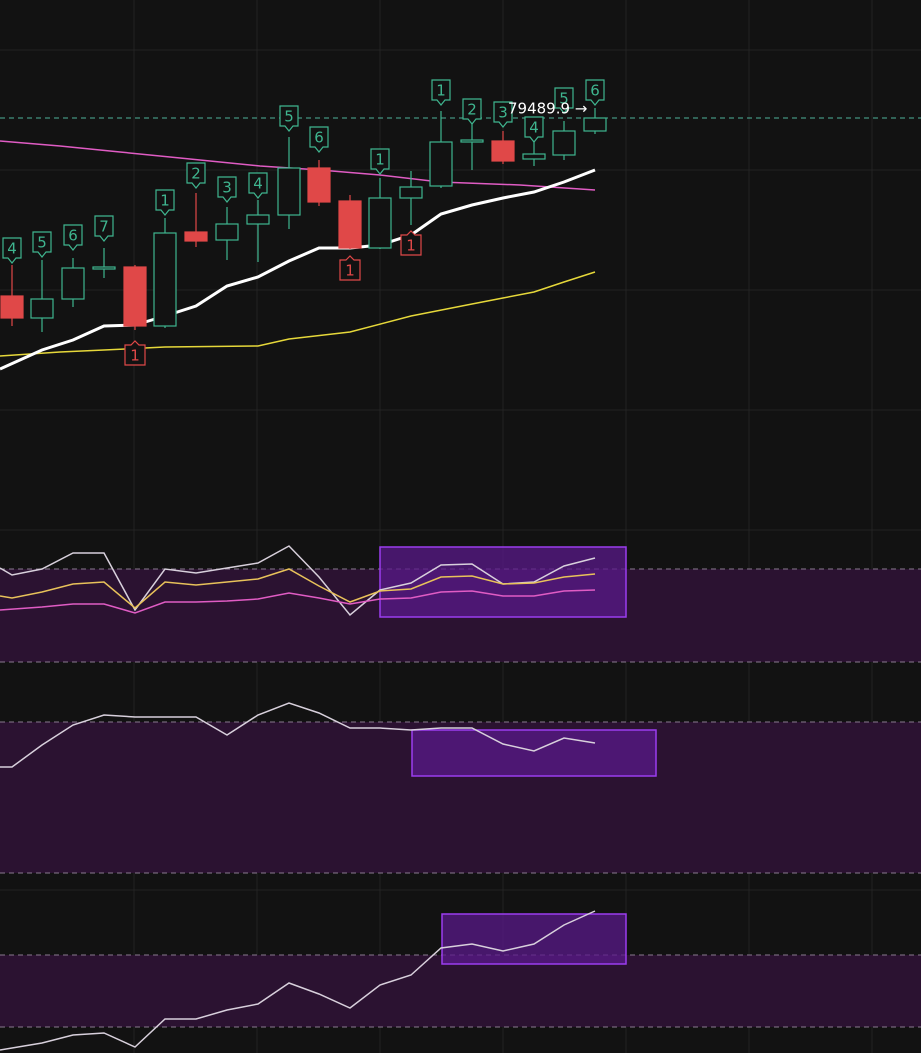 The height and width of the screenshot is (1053, 921). I want to click on setup-marker: 7, so click(104, 227).